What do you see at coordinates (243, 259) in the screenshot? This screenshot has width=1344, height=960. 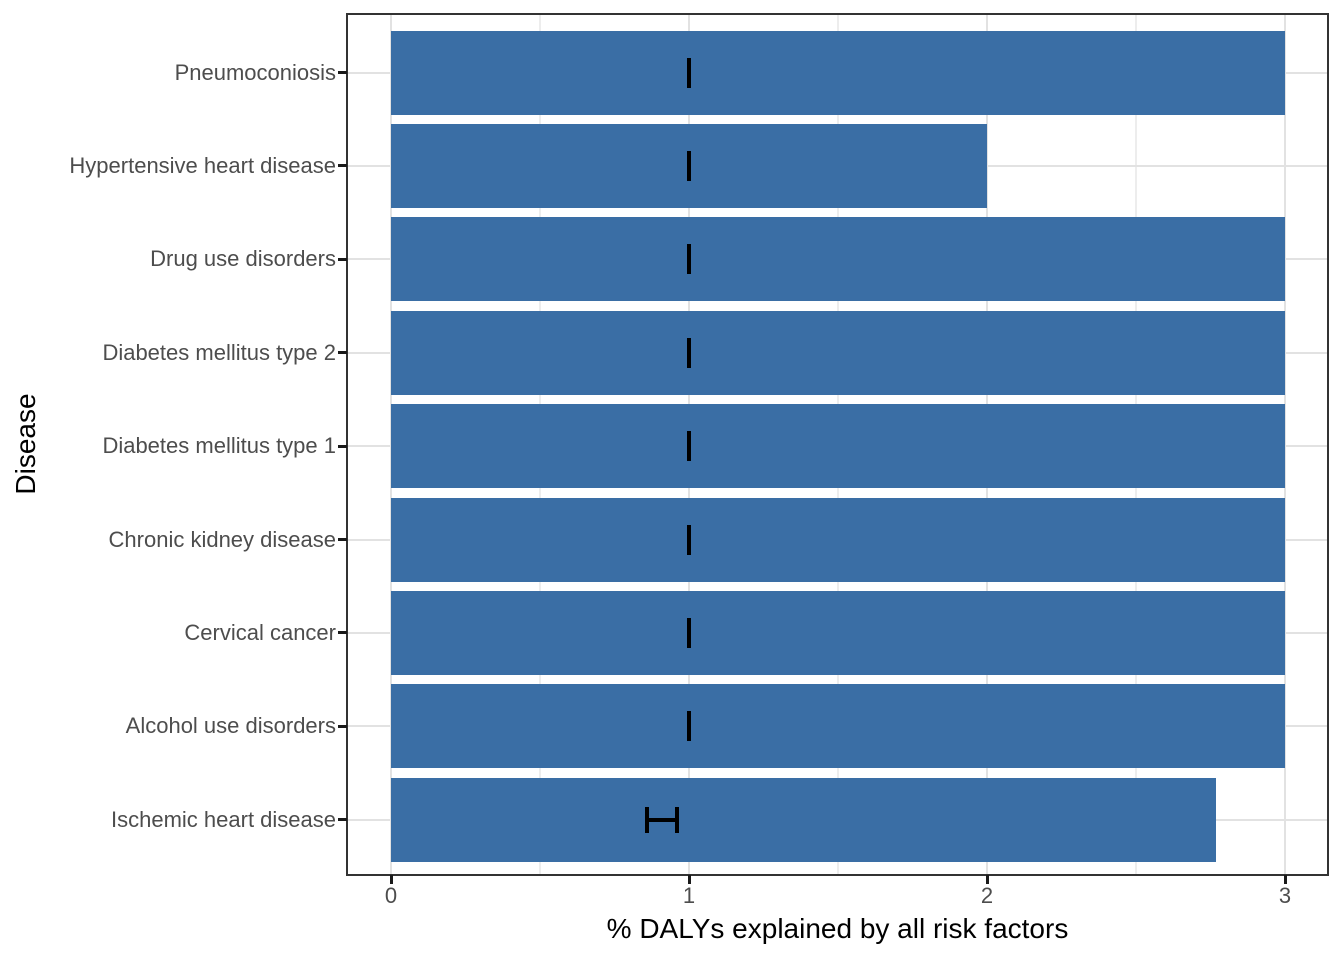 I see `y-tick-label: Drug use disorders` at bounding box center [243, 259].